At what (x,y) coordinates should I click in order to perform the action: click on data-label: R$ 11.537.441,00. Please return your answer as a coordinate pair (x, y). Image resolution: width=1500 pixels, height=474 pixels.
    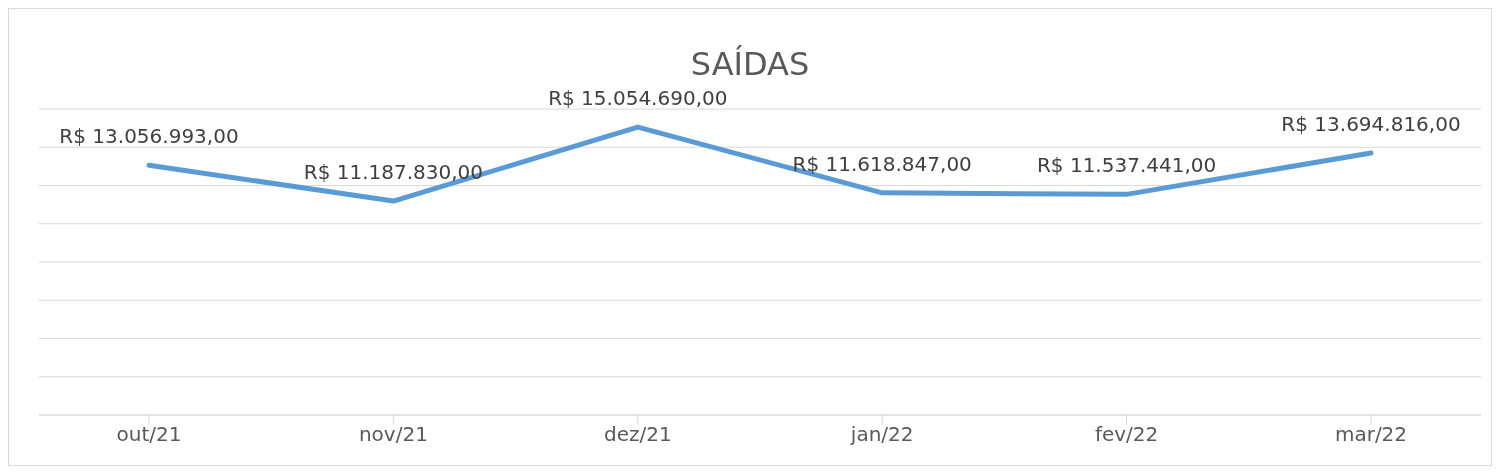
    Looking at the image, I should click on (1126, 165).